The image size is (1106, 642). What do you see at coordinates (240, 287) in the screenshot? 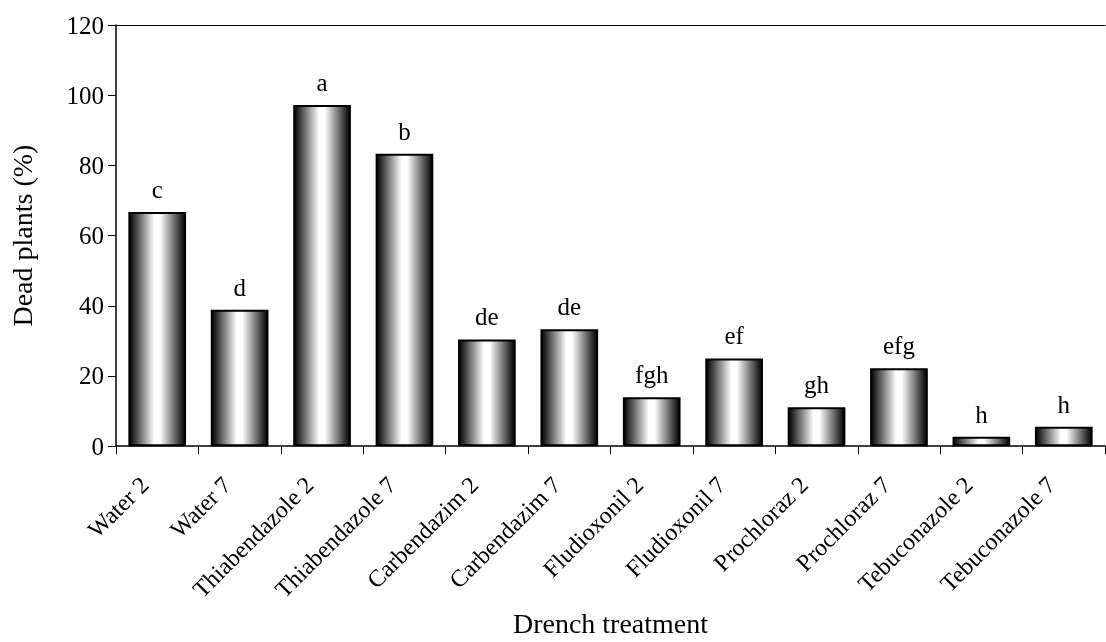
I see `annotation: d` at bounding box center [240, 287].